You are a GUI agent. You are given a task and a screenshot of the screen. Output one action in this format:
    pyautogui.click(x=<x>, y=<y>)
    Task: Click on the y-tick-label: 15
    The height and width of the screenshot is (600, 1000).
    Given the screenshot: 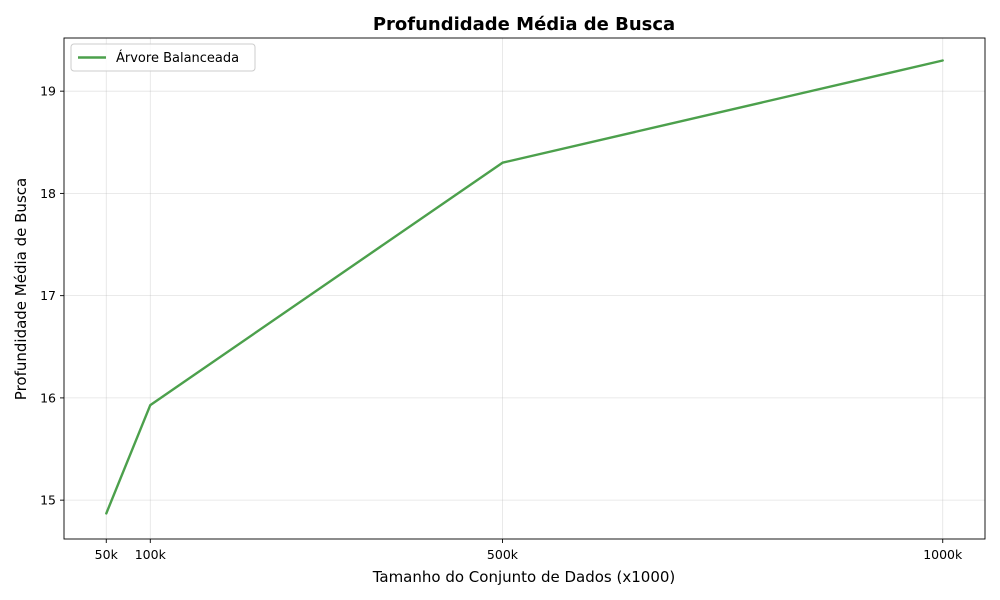 What is the action you would take?
    pyautogui.click(x=48, y=500)
    